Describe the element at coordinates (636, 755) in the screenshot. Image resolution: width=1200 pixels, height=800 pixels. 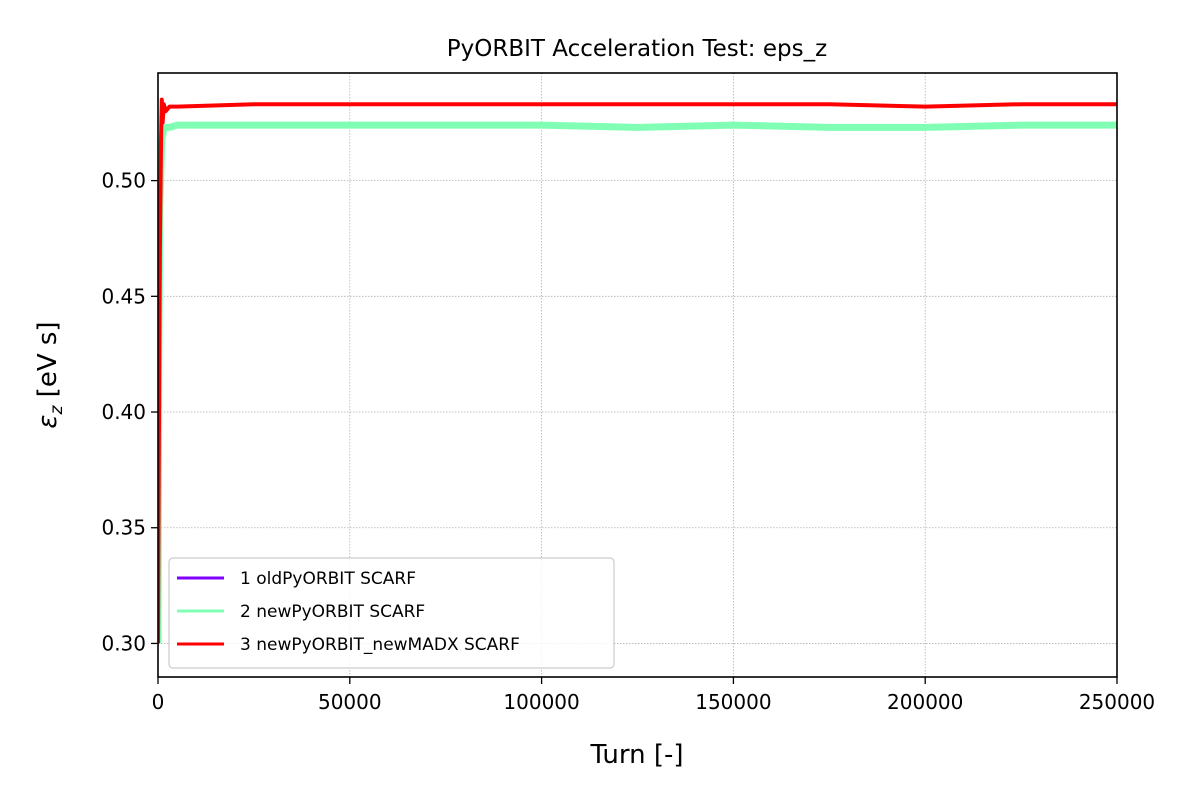
I see `x-axis-label: Turn [-]` at that location.